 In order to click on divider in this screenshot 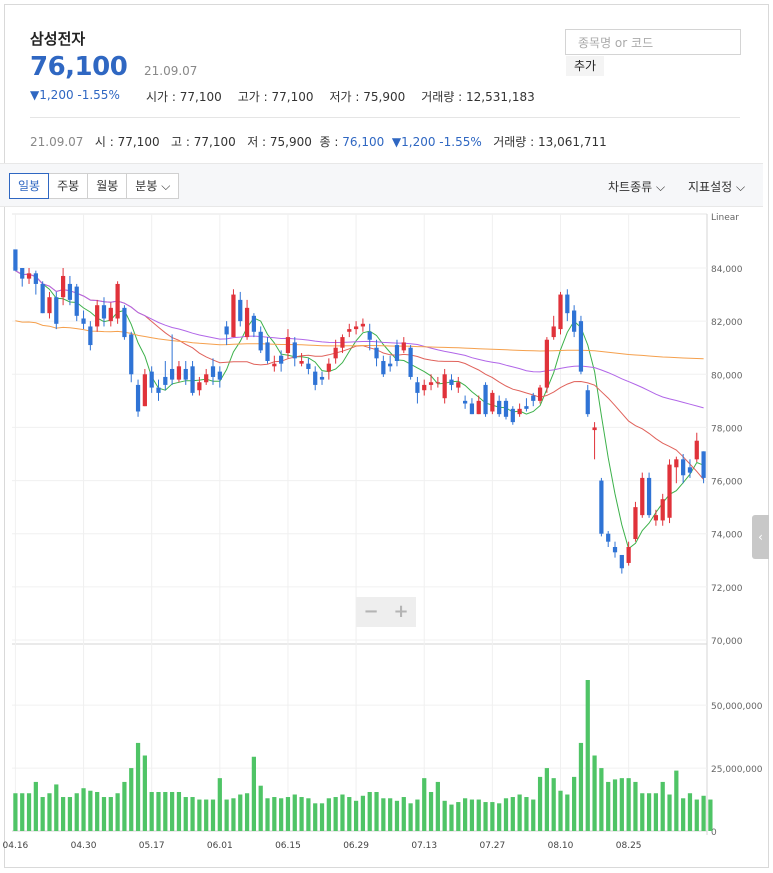, I will do `click(385, 117)`.